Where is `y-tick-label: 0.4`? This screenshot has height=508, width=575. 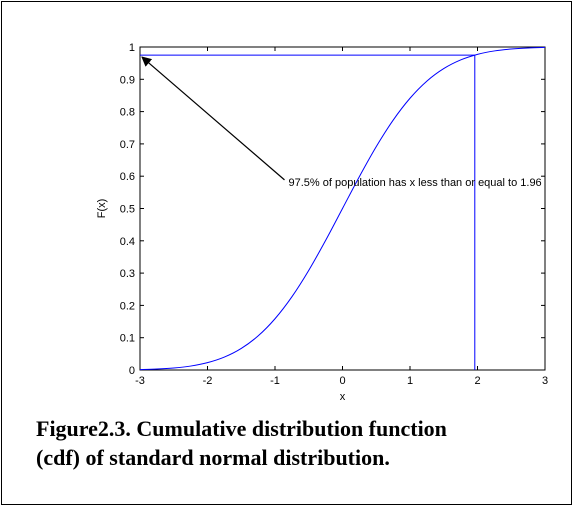 y-tick-label: 0.4 is located at coordinates (127, 242).